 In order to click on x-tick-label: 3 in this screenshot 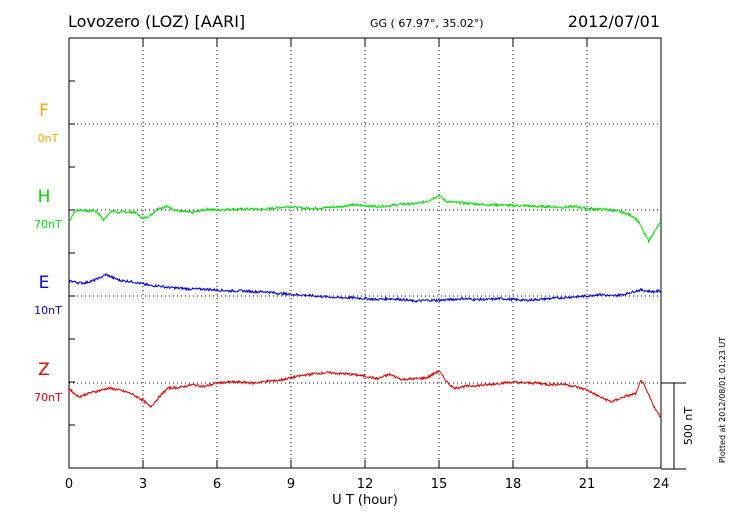, I will do `click(143, 484)`.